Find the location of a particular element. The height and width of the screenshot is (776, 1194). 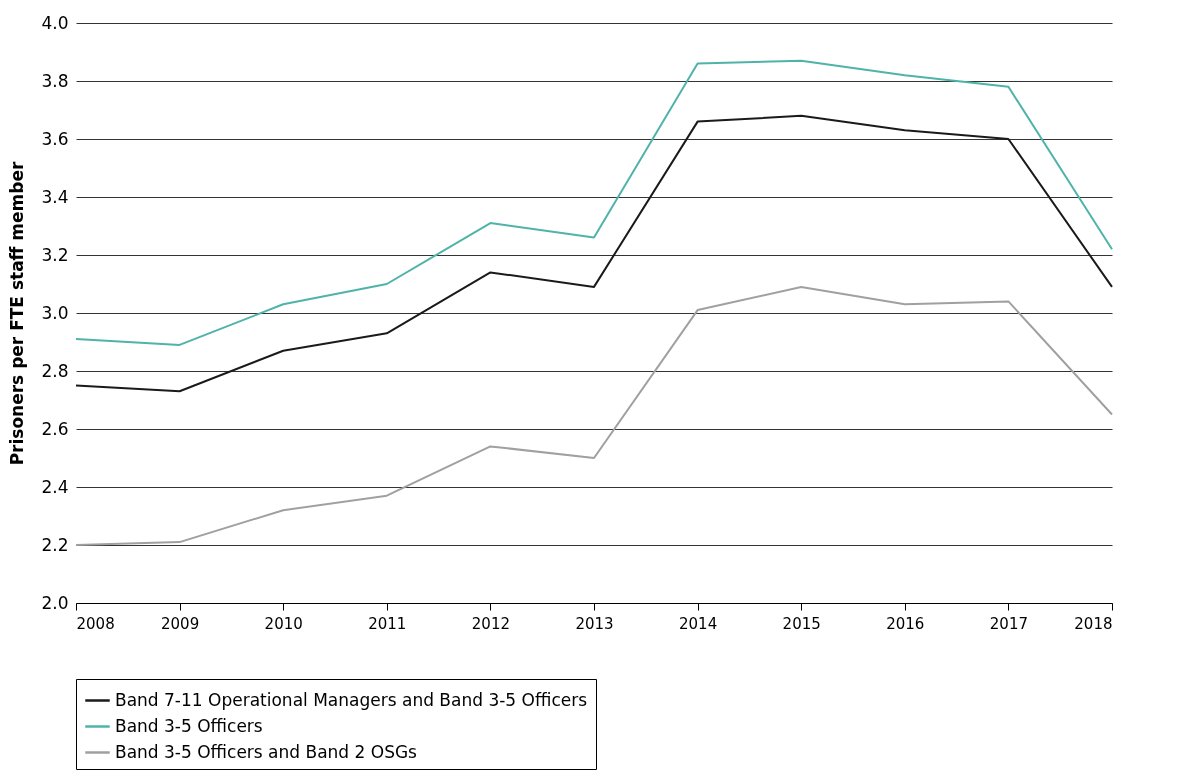

y-tick-label: 2.4 is located at coordinates (55, 486).